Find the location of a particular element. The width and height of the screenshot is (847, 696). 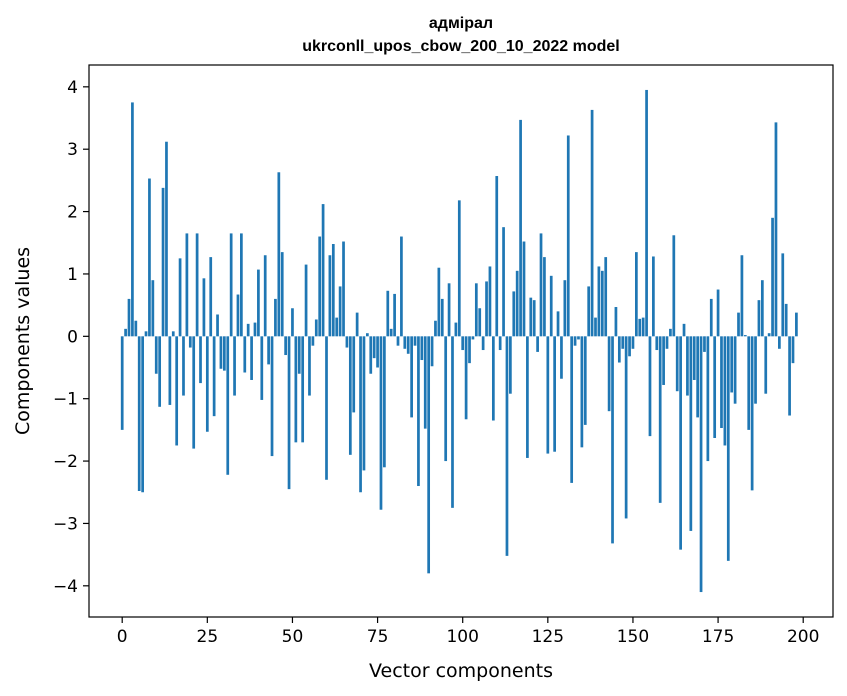

chart-subtitle: ukrconll_upos_cbow_200_10_2022 model is located at coordinates (460, 46).